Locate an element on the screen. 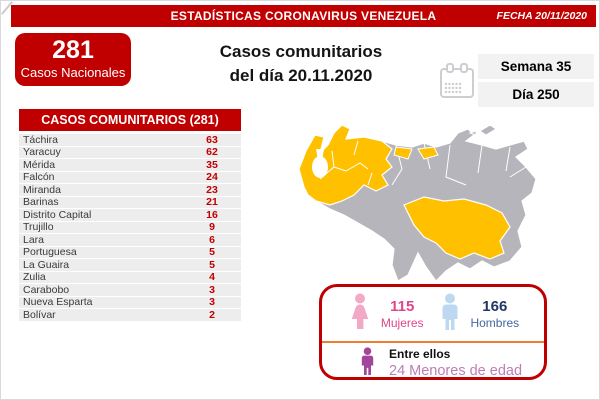 The height and width of the screenshot is (400, 600). date-label: FECHA 20/11/2020 is located at coordinates (541, 16).